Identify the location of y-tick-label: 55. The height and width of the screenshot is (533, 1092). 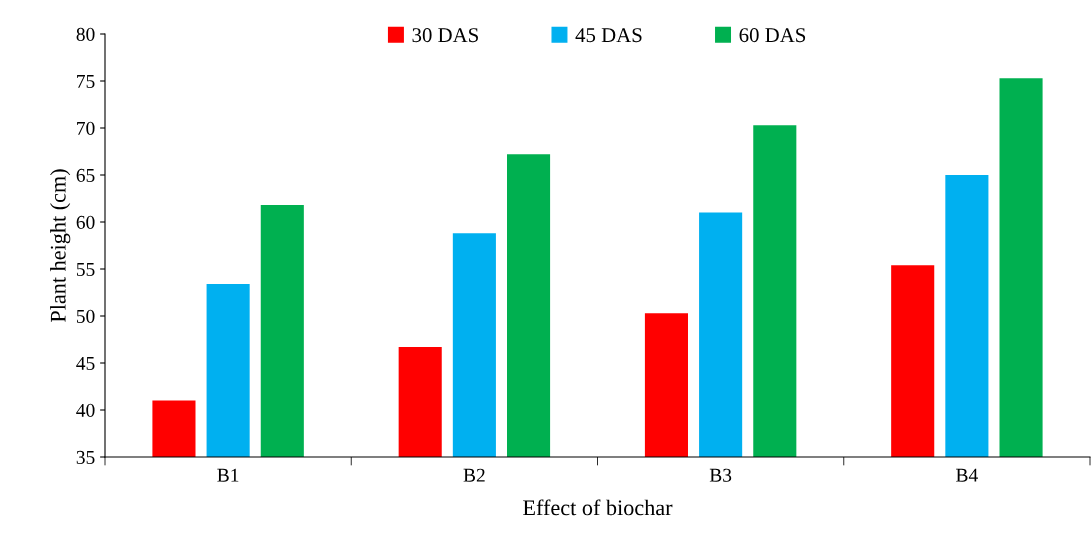
(85, 269).